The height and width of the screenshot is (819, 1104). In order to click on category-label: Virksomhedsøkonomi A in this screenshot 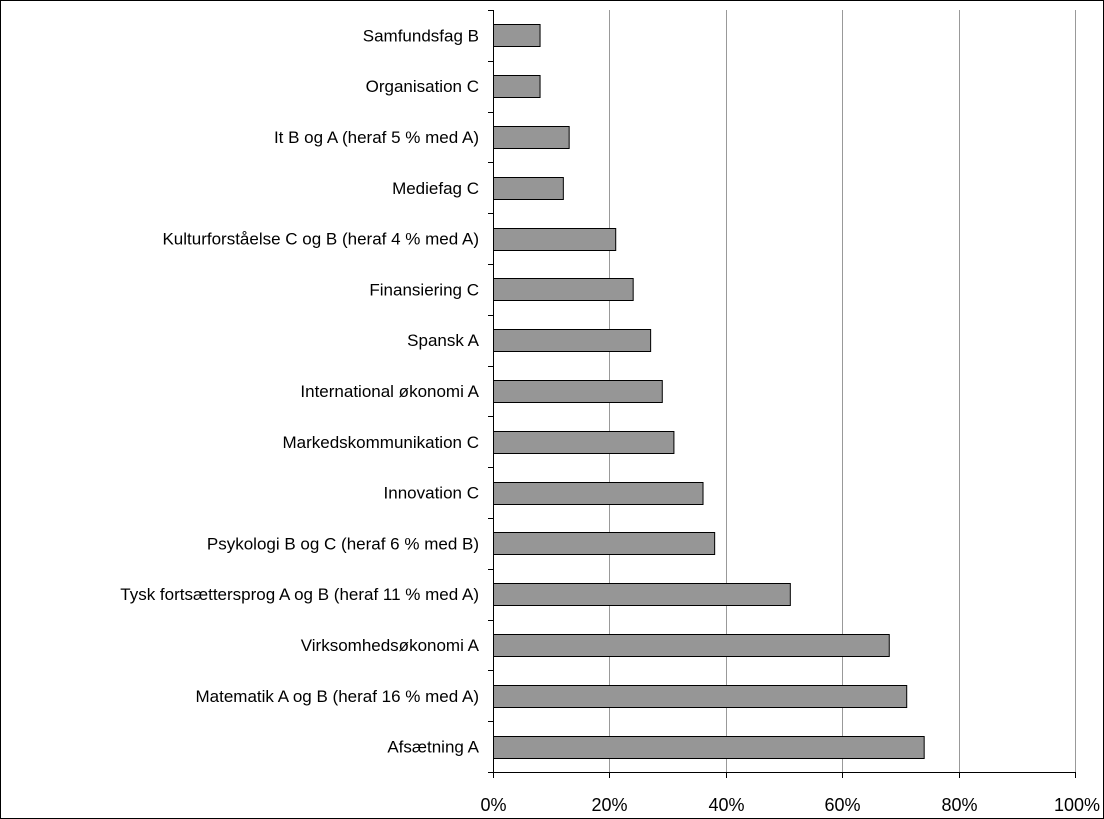, I will do `click(390, 645)`.